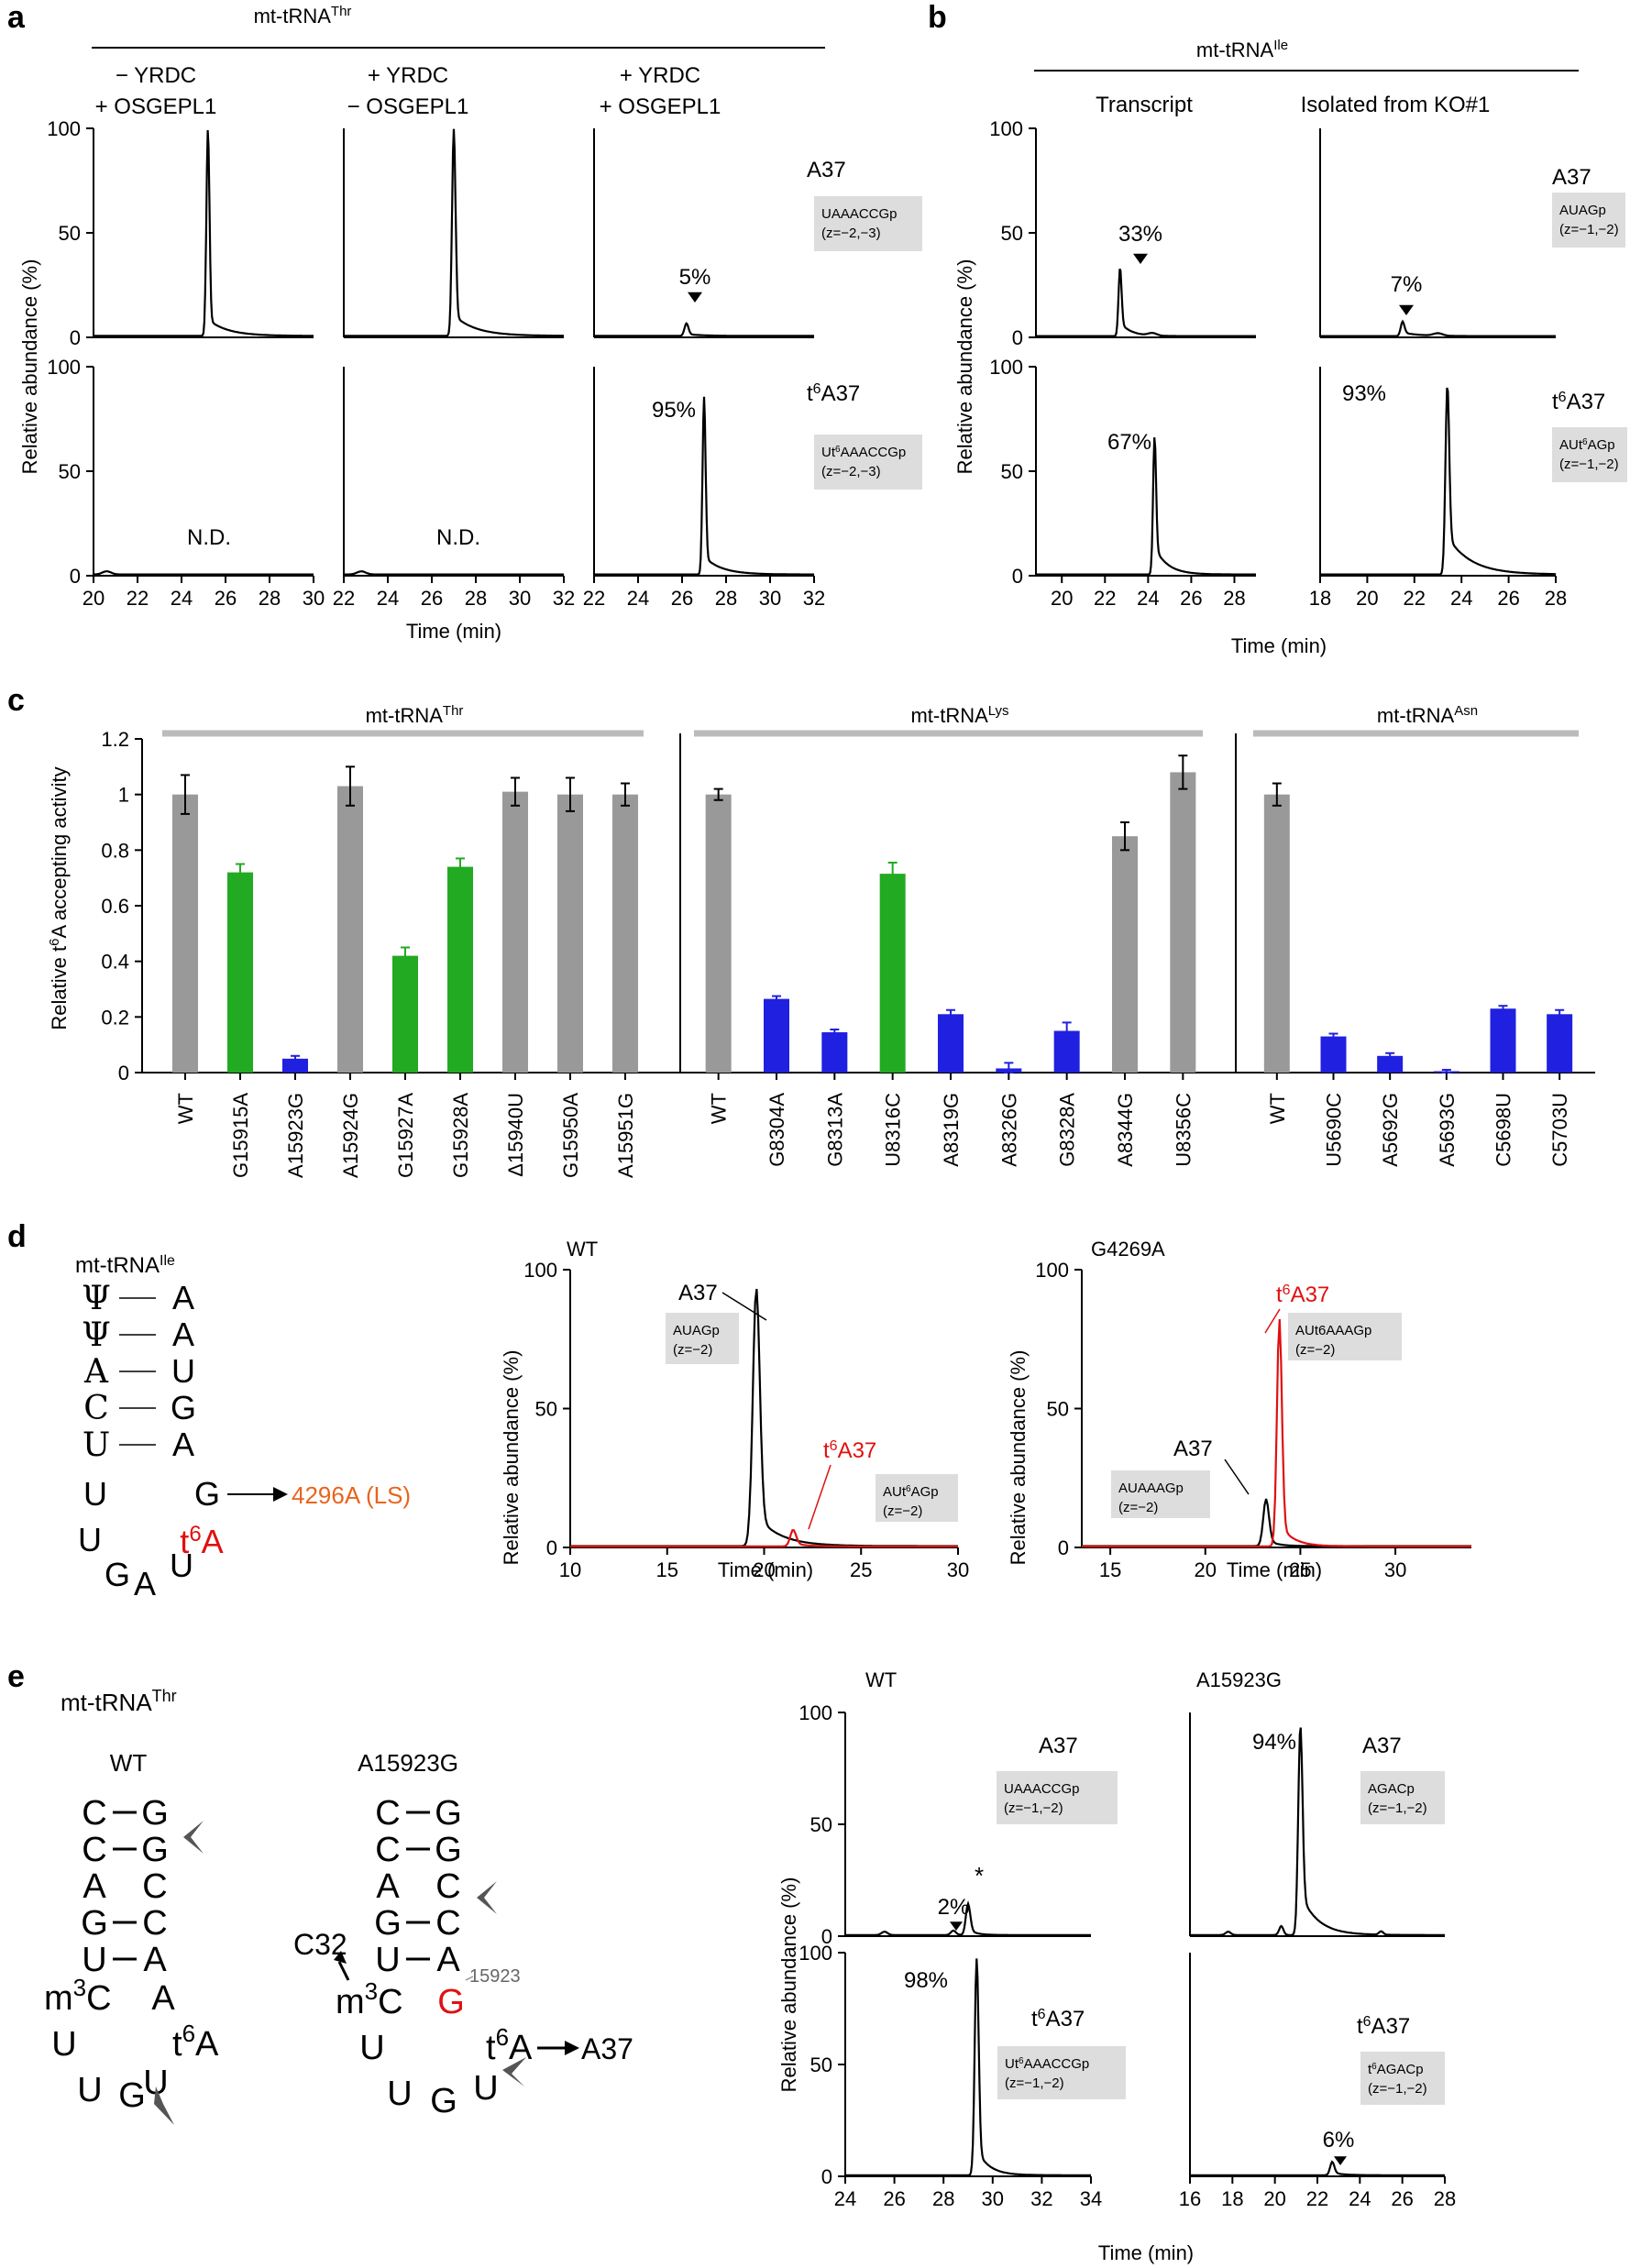 The width and height of the screenshot is (1630, 2268). What do you see at coordinates (1364, 394) in the screenshot?
I see `pct-b-4: 93%` at bounding box center [1364, 394].